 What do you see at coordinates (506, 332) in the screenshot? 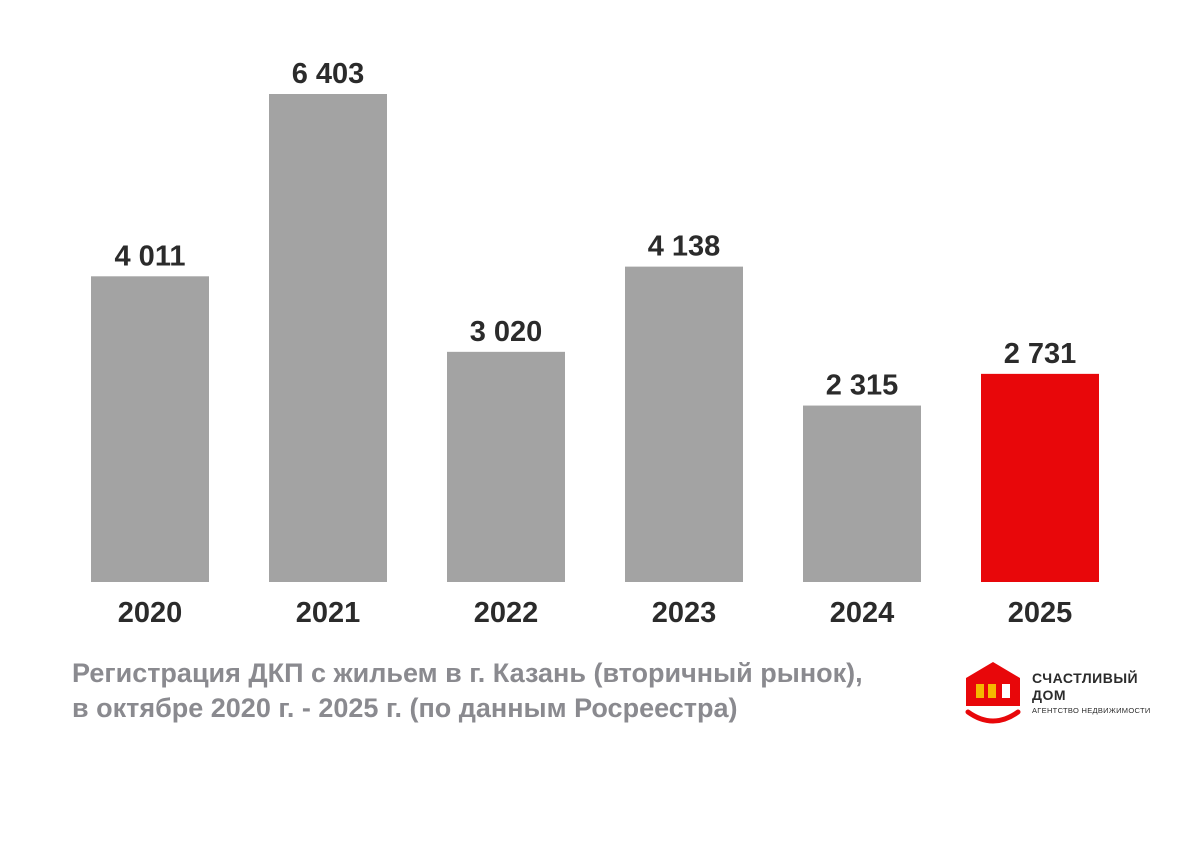
I see `value-label-2022: 3 020` at bounding box center [506, 332].